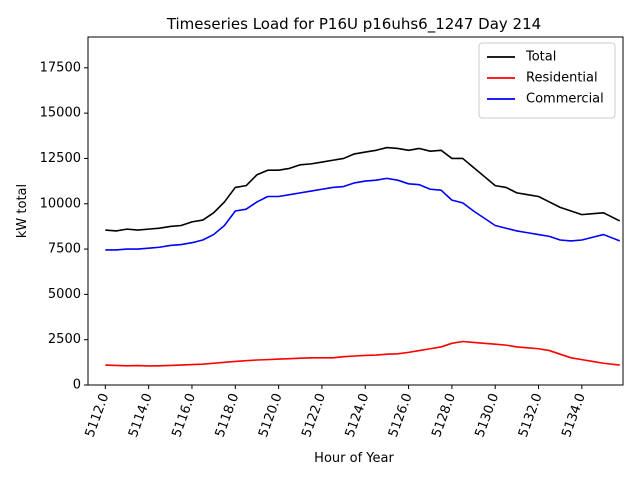 This screenshot has width=640, height=480. Describe the element at coordinates (60, 203) in the screenshot. I see `y-tick-label: 10000` at that location.